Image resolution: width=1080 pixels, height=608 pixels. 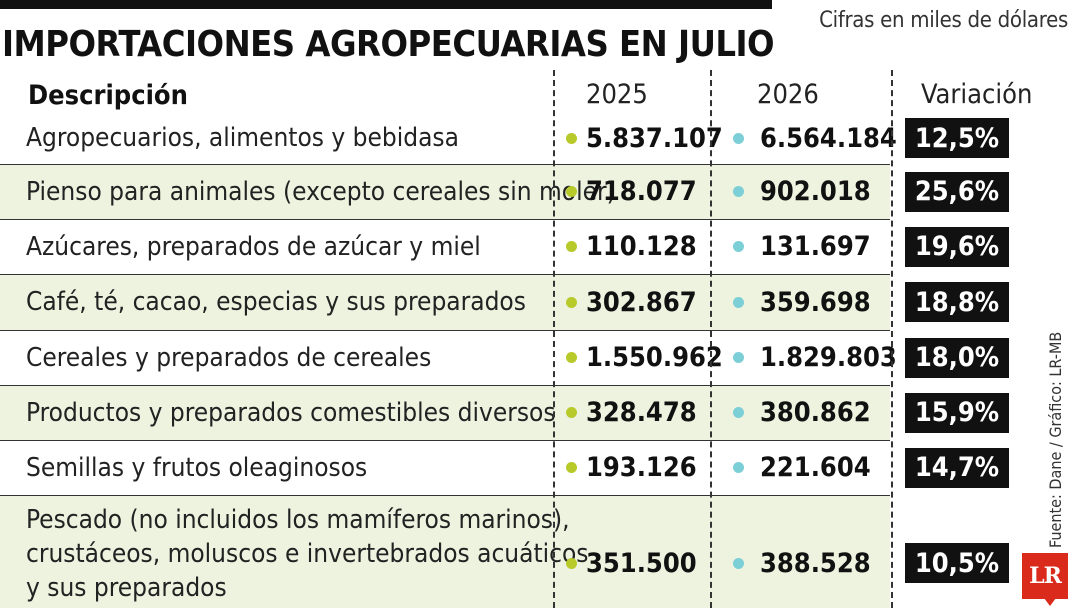 I want to click on value-2025: 5.837.107, so click(x=644, y=138).